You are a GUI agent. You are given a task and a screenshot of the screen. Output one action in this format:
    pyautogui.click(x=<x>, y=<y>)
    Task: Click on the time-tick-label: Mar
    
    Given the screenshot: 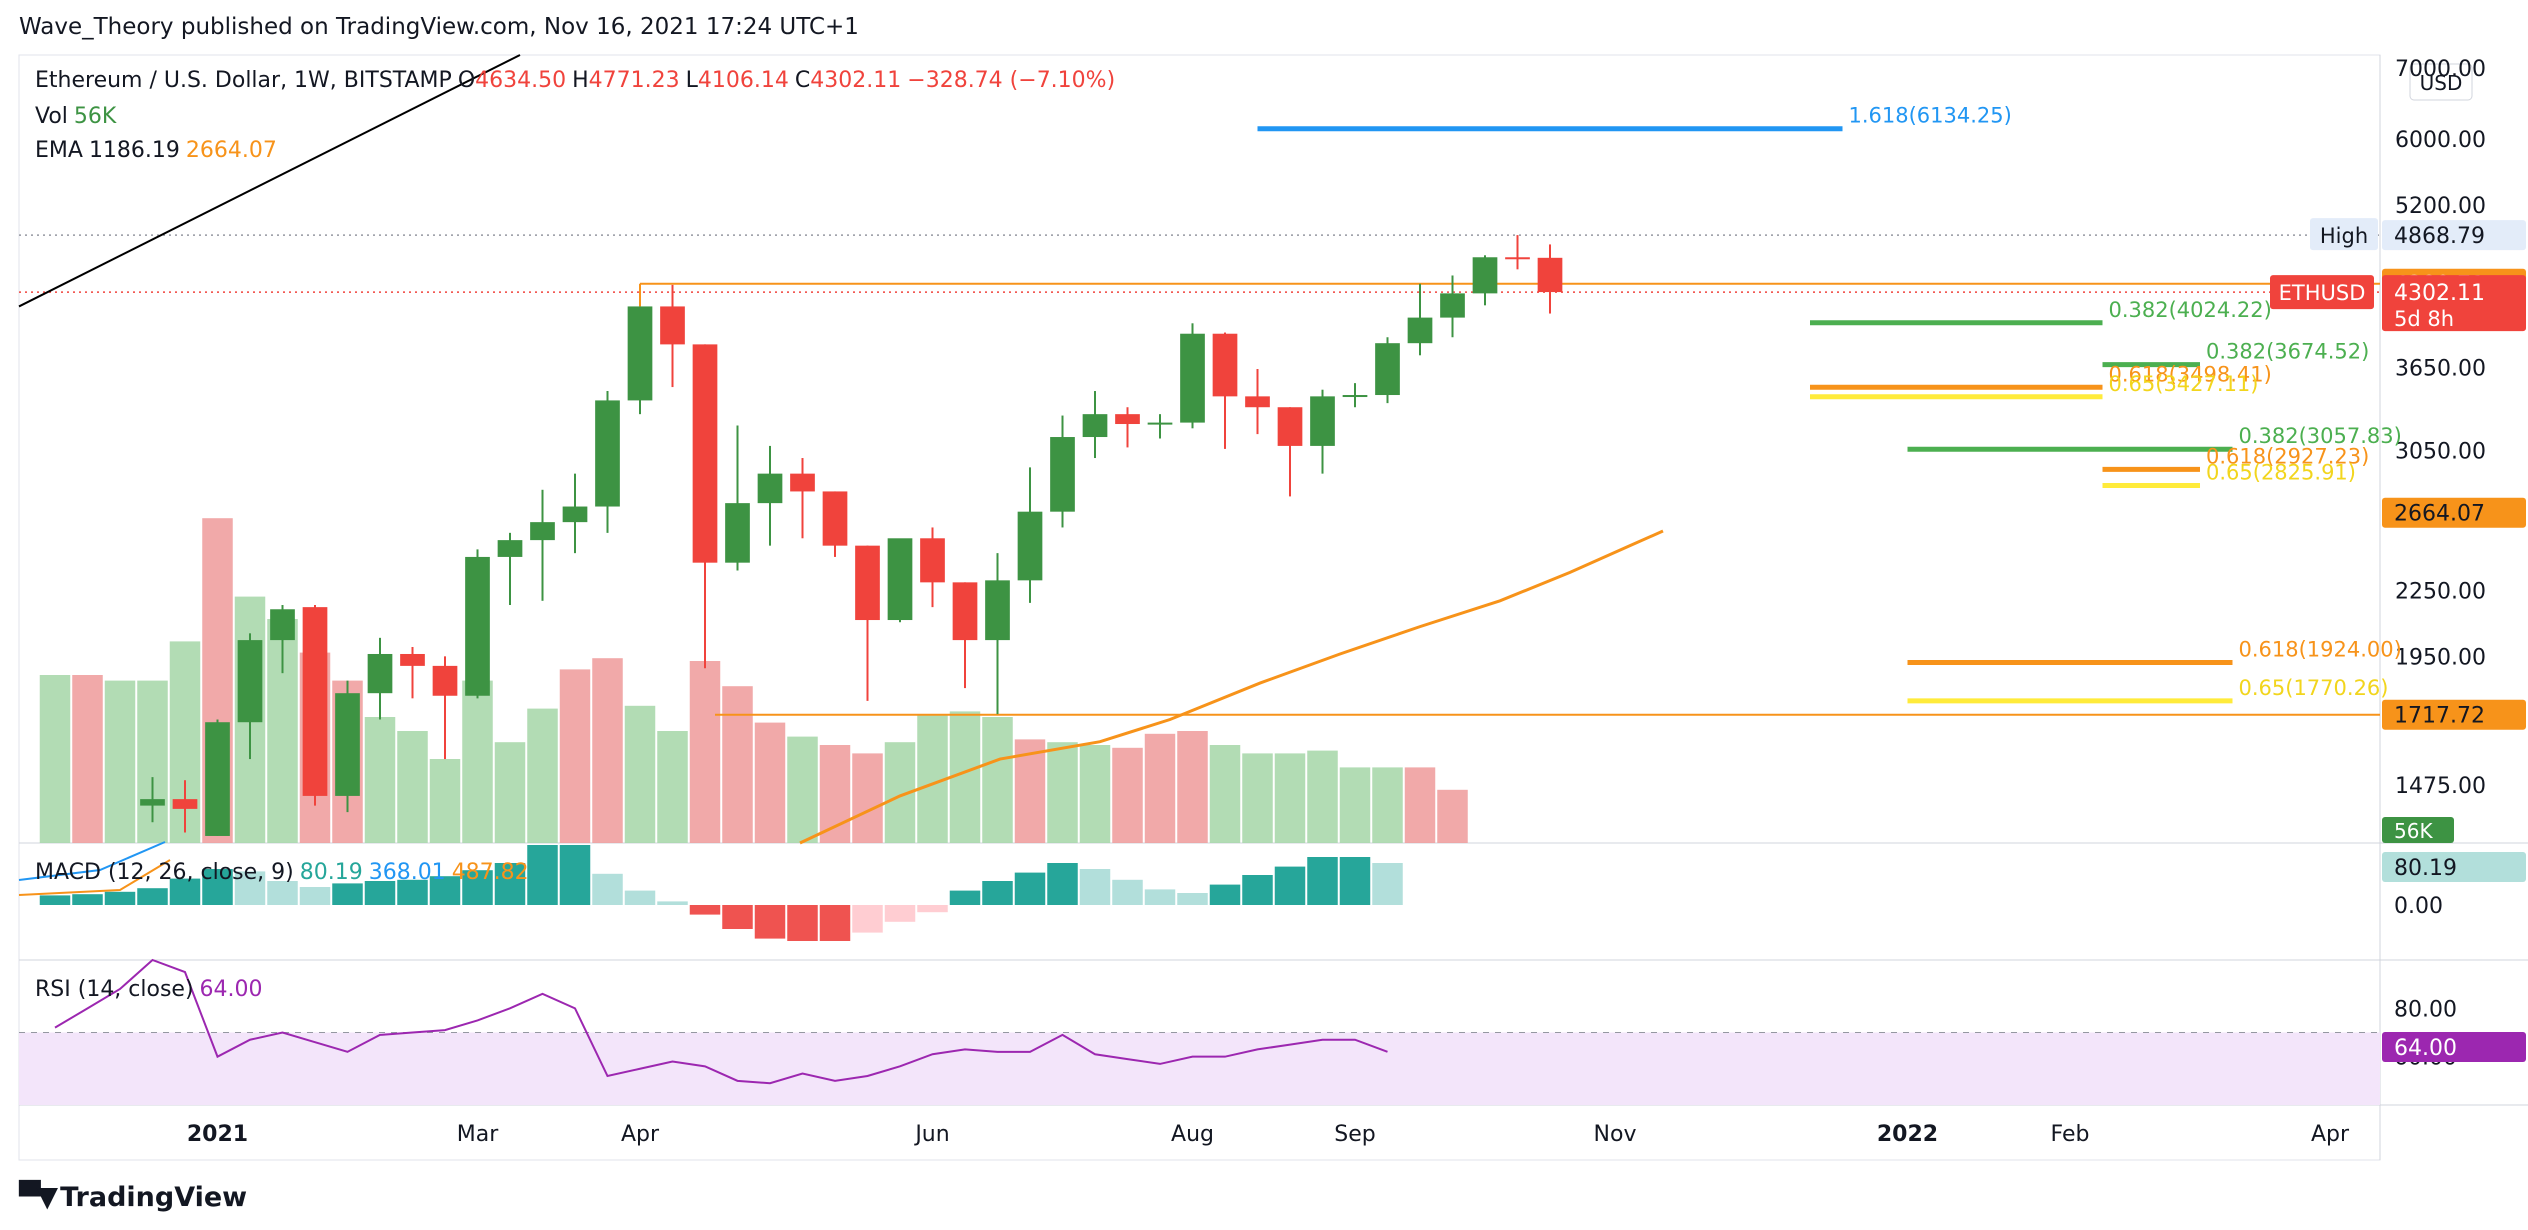 What is the action you would take?
    pyautogui.click(x=478, y=1134)
    